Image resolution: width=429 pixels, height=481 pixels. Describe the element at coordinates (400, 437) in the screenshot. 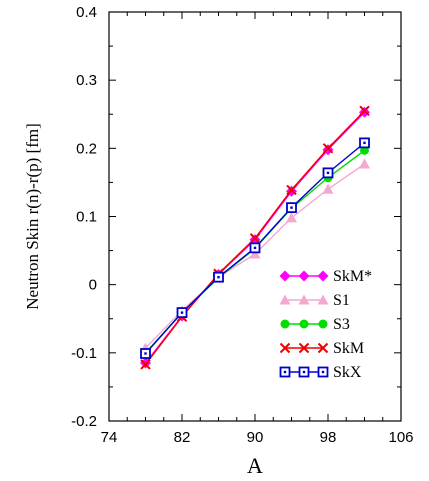

I see `x-tick-label: 106` at that location.